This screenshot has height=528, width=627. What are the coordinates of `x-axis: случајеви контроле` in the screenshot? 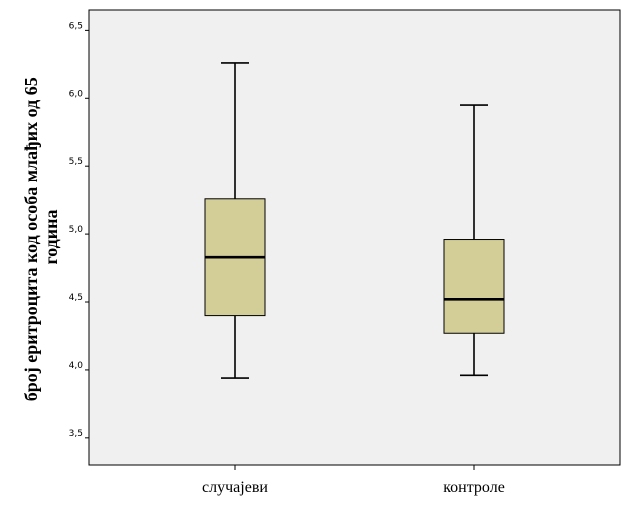 It's located at (353, 480).